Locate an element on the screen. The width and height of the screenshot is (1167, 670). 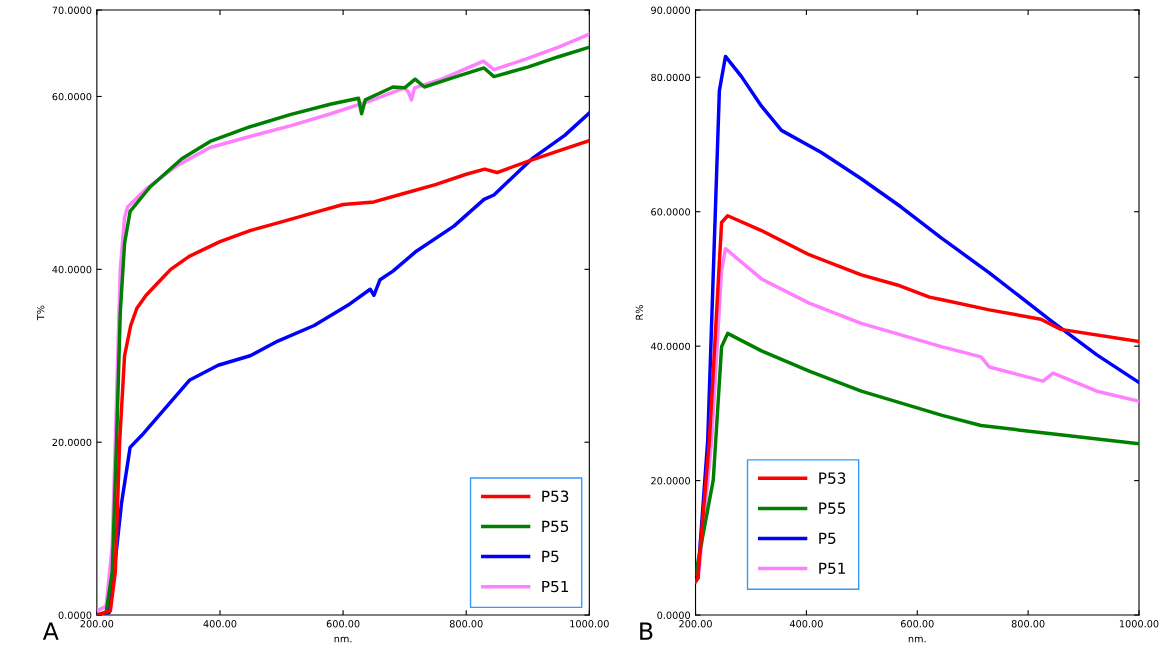
y-axis-title: T% is located at coordinates (41, 313).